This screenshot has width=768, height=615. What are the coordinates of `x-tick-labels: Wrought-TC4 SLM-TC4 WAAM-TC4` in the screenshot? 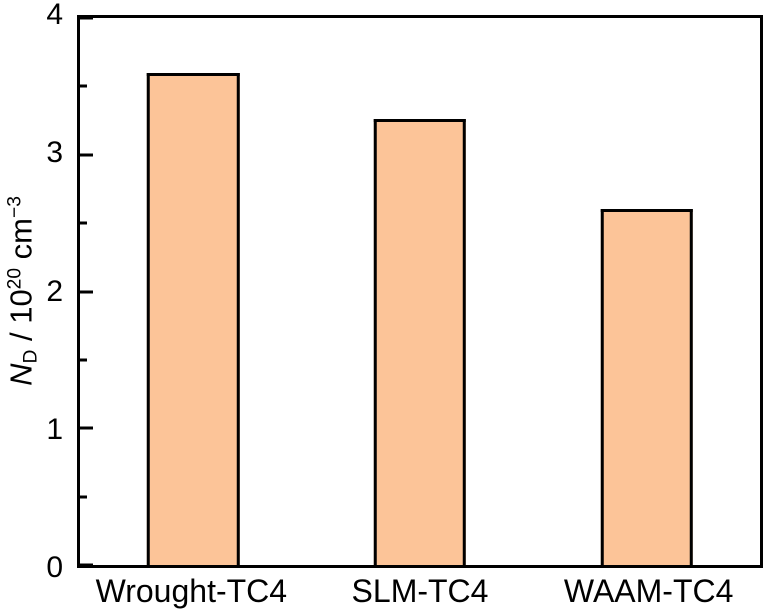 It's located at (420, 593).